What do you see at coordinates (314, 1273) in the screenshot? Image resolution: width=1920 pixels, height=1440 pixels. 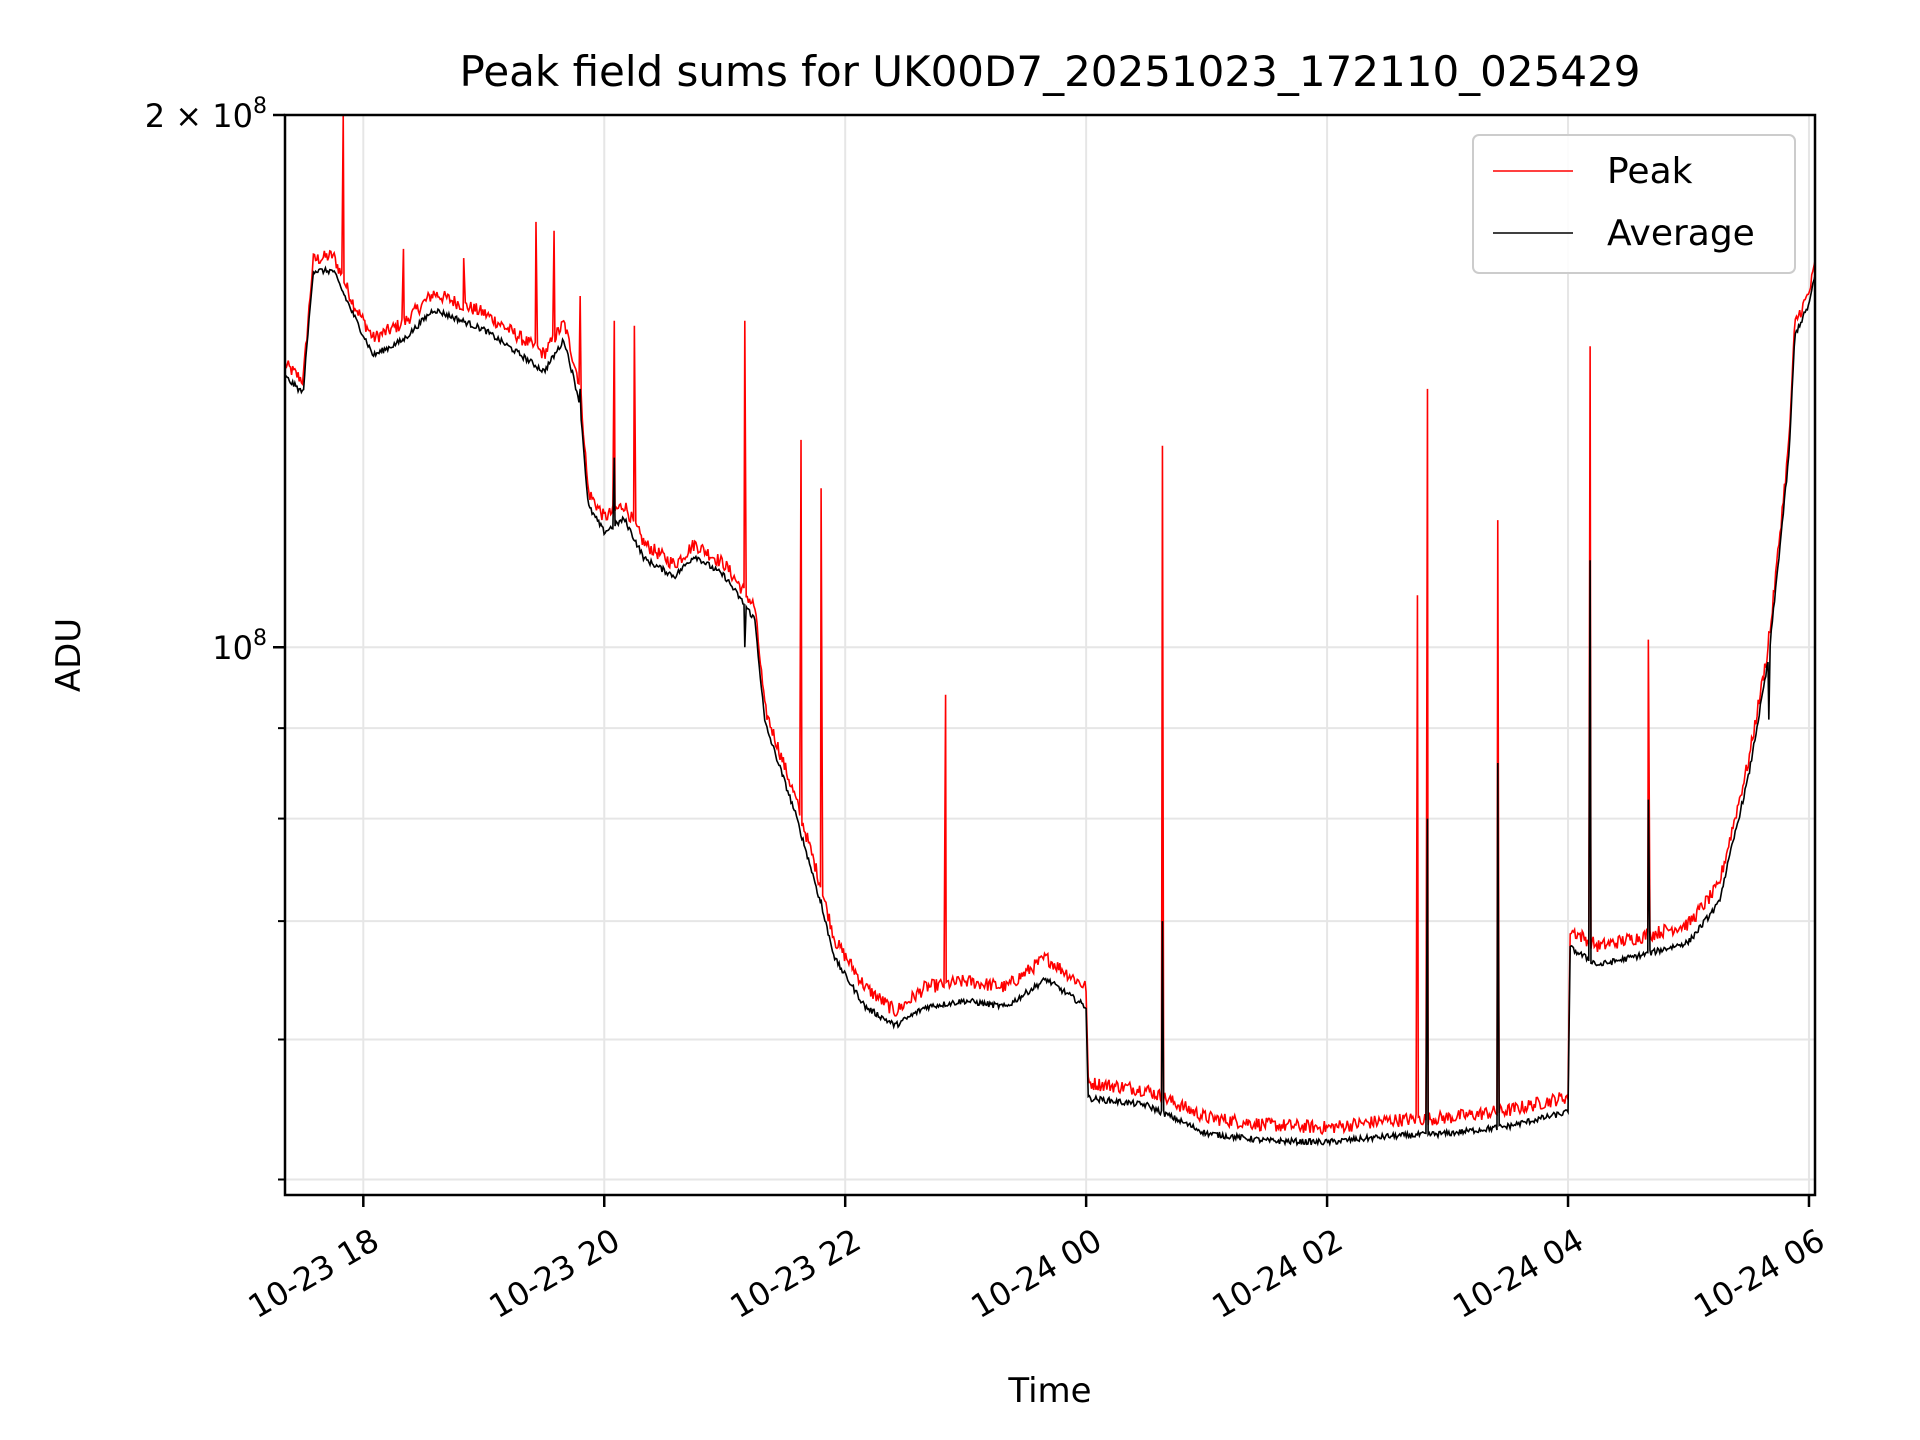 I see `x-tick-label: 10-23 18` at bounding box center [314, 1273].